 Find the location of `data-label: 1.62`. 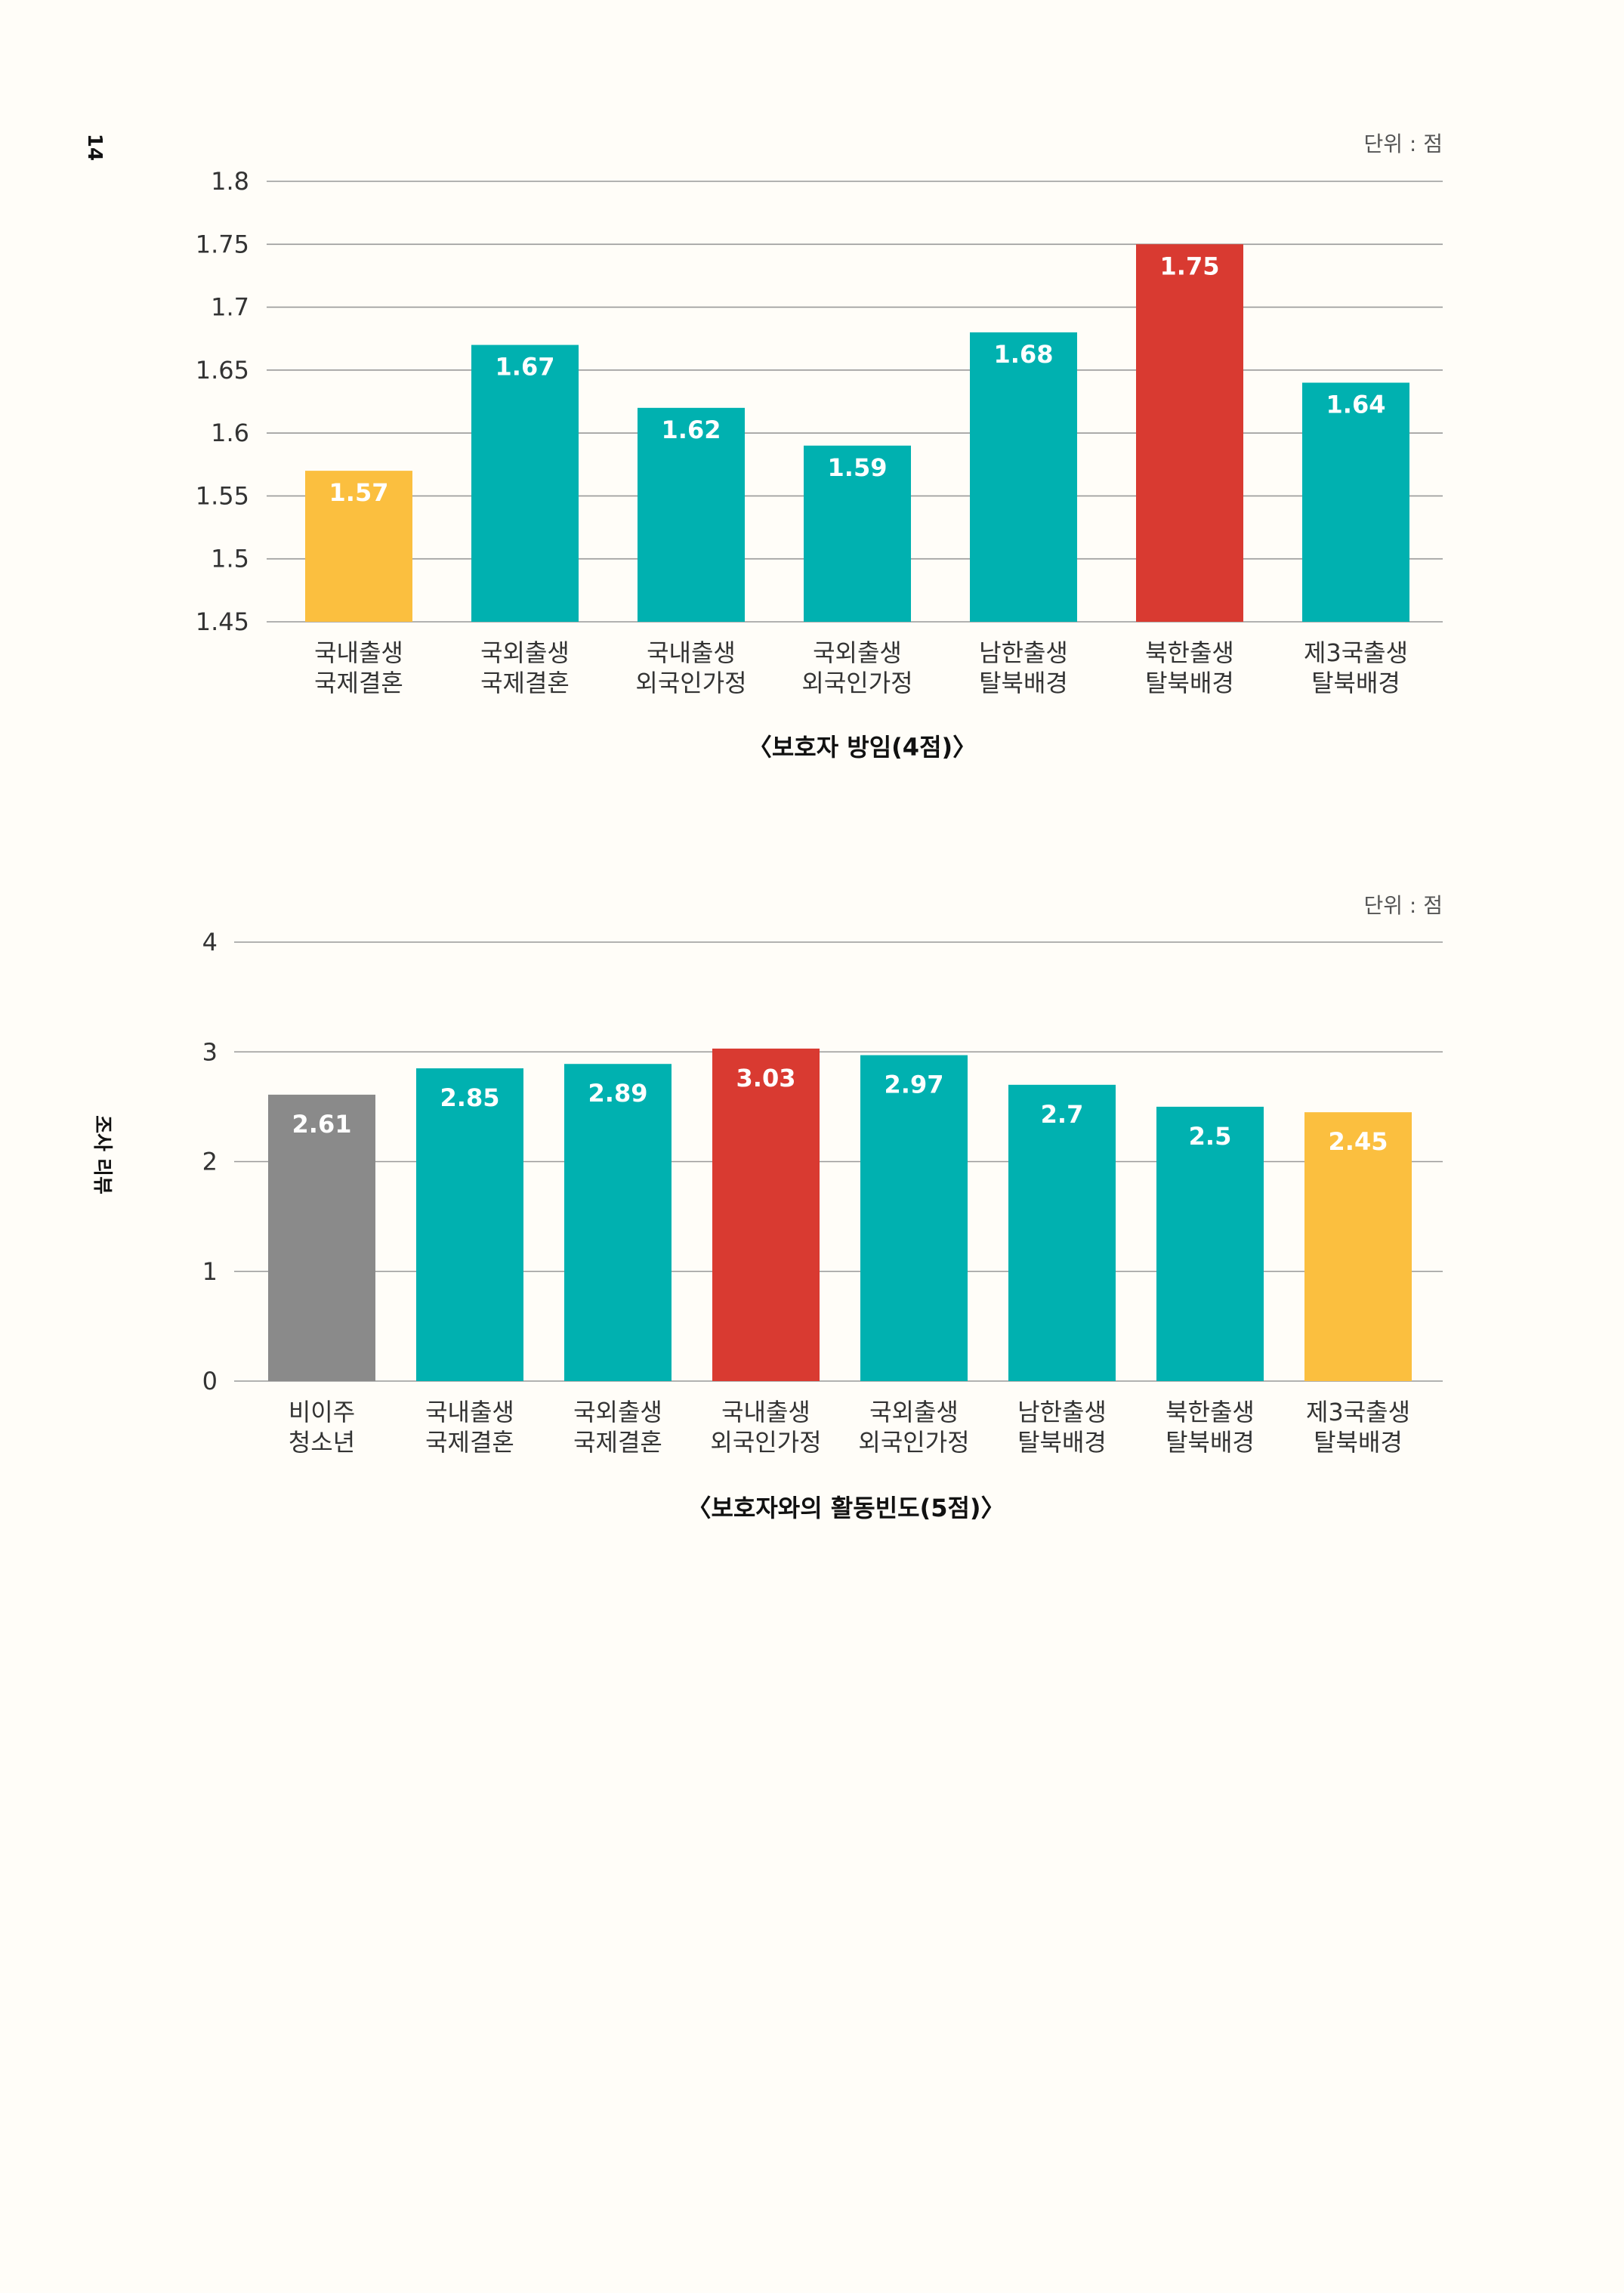

data-label: 1.62 is located at coordinates (691, 430).